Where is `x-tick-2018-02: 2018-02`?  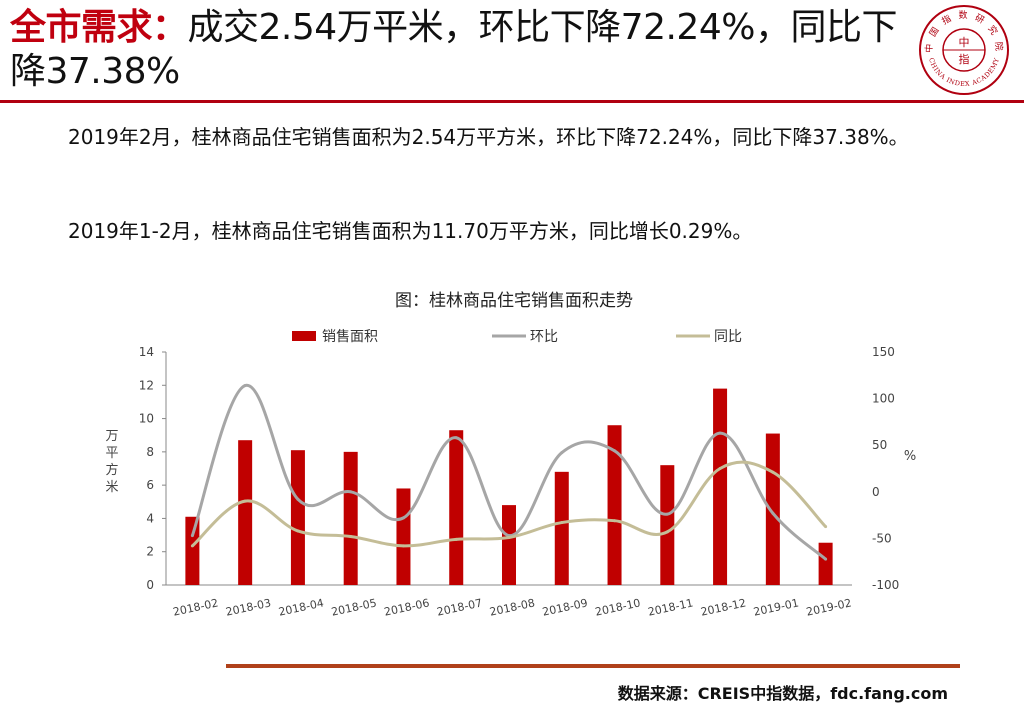
x-tick-2018-02: 2018-02 is located at coordinates (196, 607).